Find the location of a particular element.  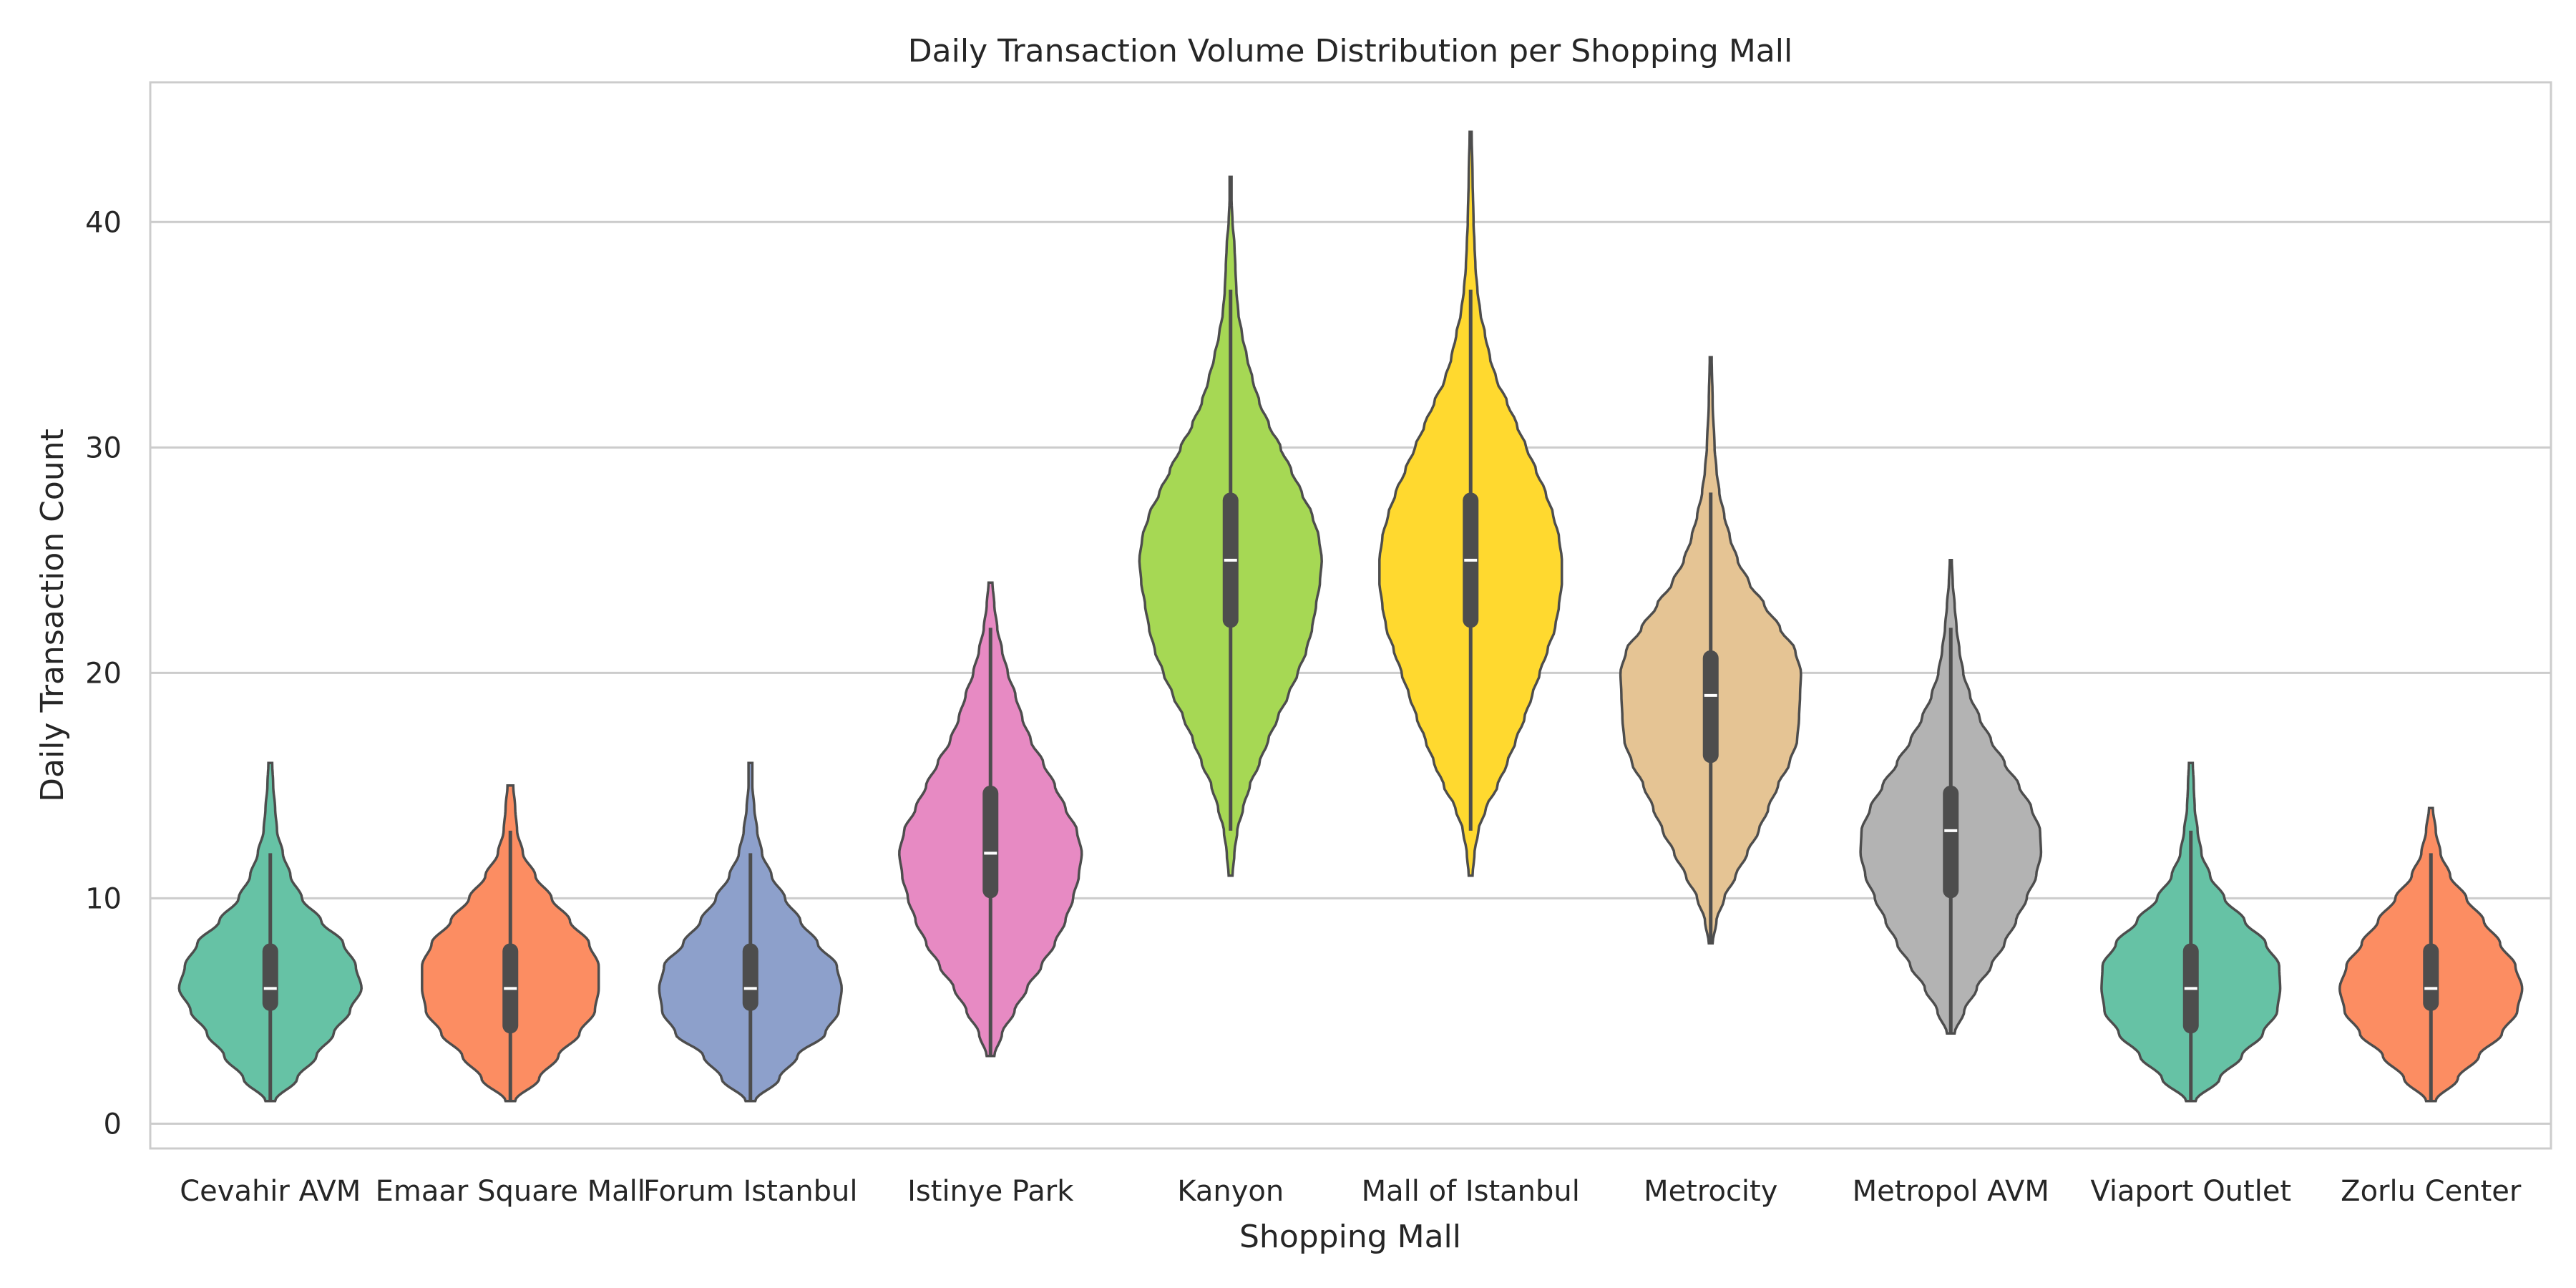

x-tick-label: Forum Istanbul is located at coordinates (750, 1191).